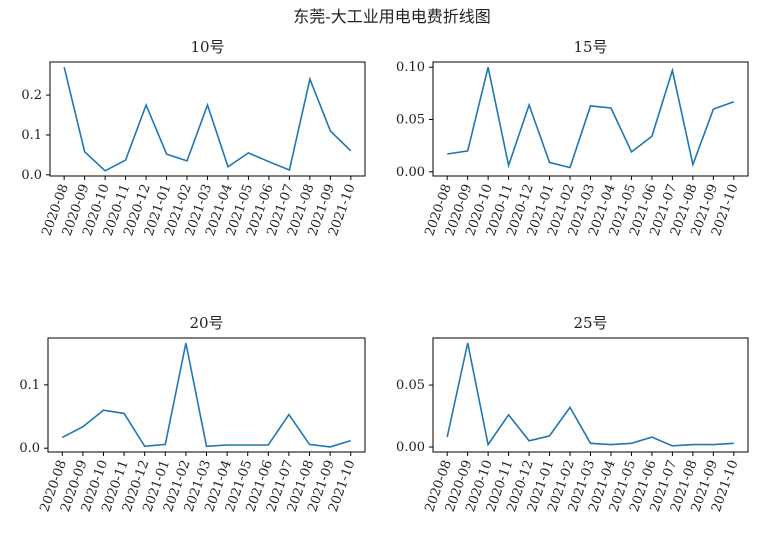  Describe the element at coordinates (590, 47) in the screenshot. I see `subplot-title: 15号` at that location.